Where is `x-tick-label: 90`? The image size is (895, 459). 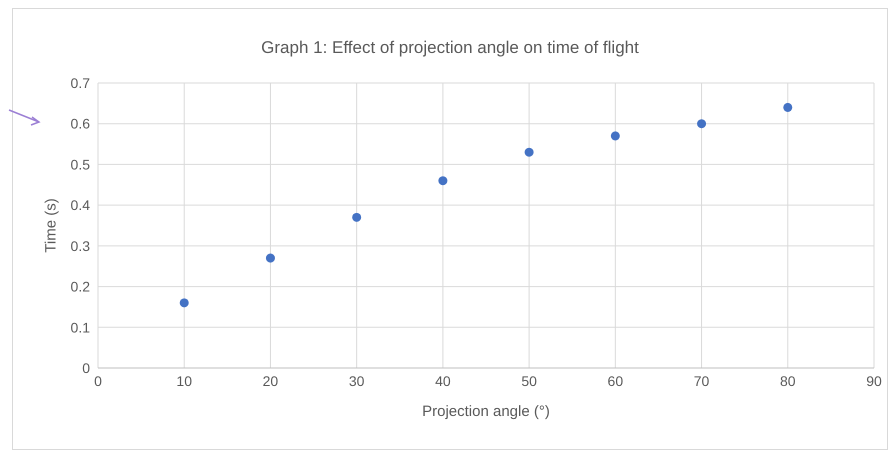 x-tick-label: 90 is located at coordinates (874, 380).